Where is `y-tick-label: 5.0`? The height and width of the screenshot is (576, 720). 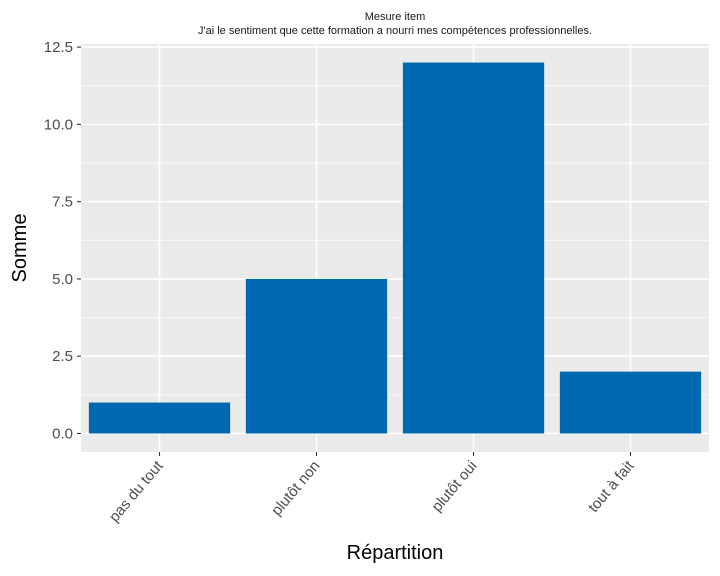 y-tick-label: 5.0 is located at coordinates (62, 279).